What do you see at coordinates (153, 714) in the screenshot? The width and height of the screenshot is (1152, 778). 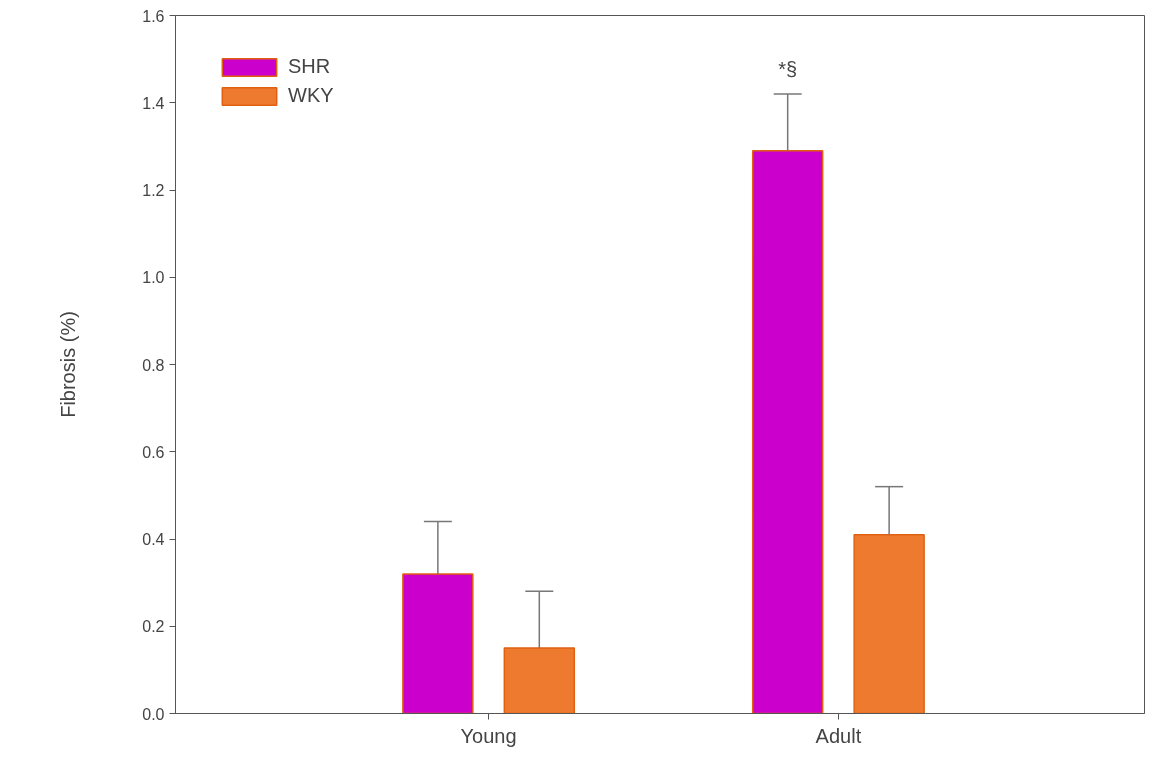 I see `y-tick-label: 0.0` at bounding box center [153, 714].